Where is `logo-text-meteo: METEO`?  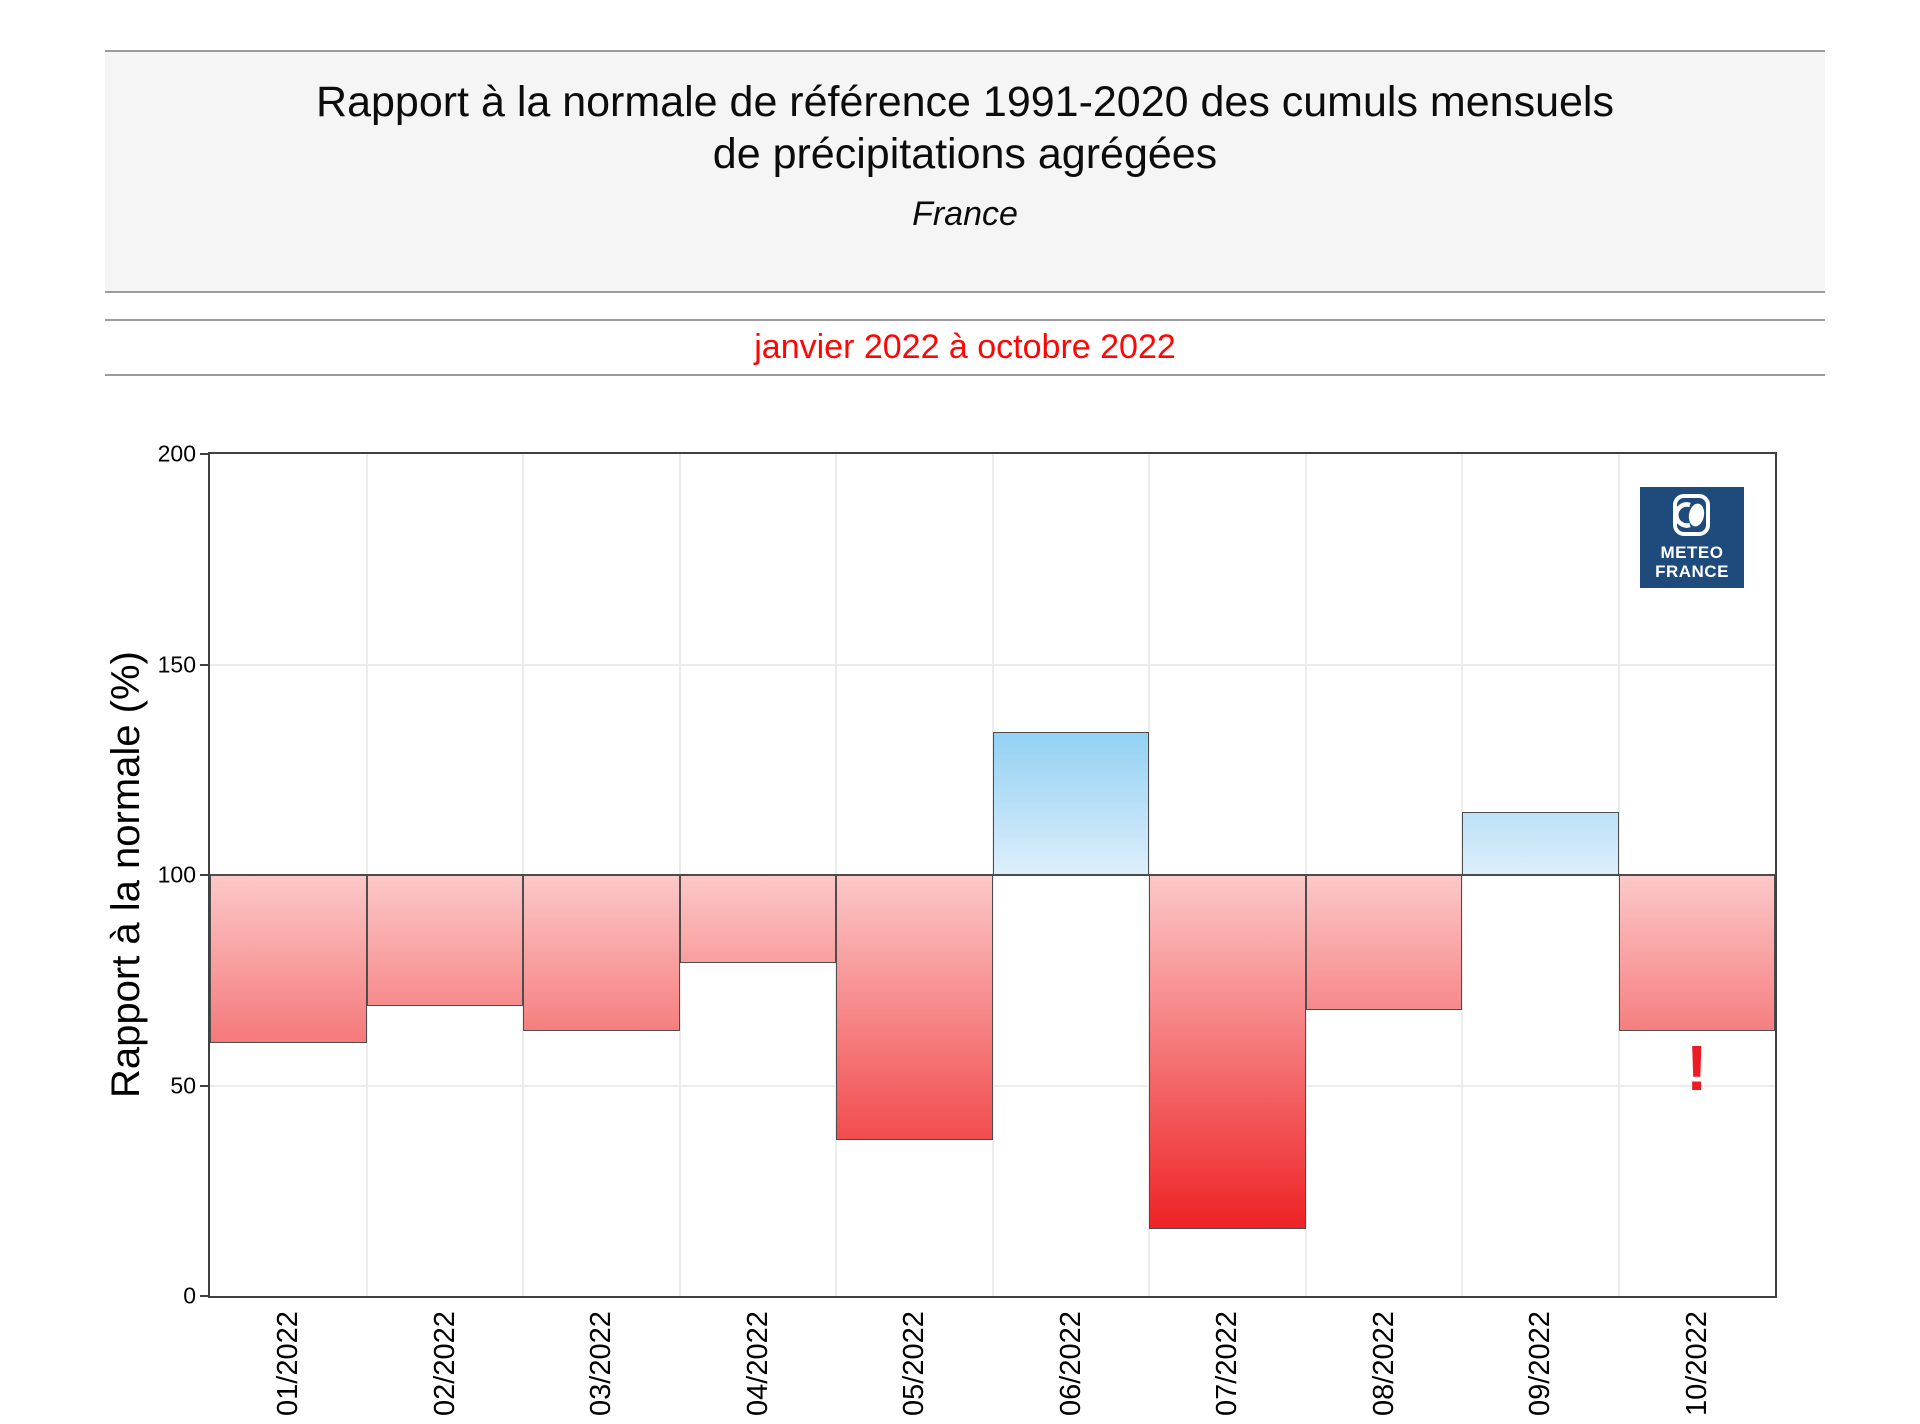
logo-text-meteo: METEO is located at coordinates (1692, 552).